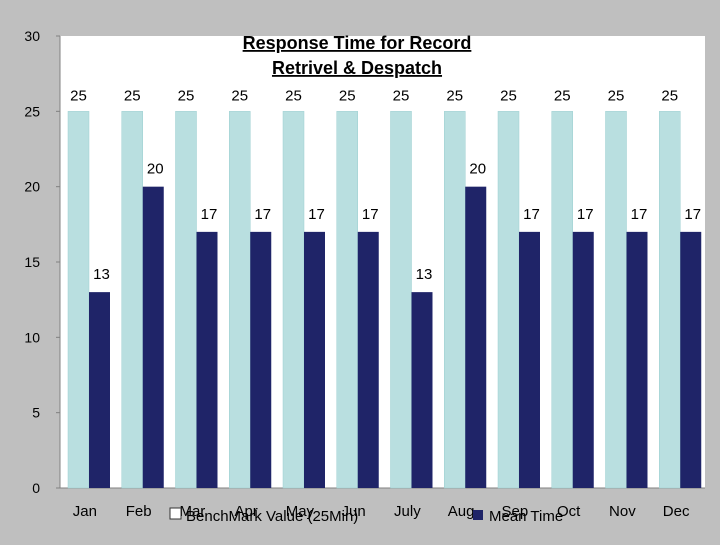 The width and height of the screenshot is (720, 545). I want to click on legend-mean-swatch, so click(478, 515).